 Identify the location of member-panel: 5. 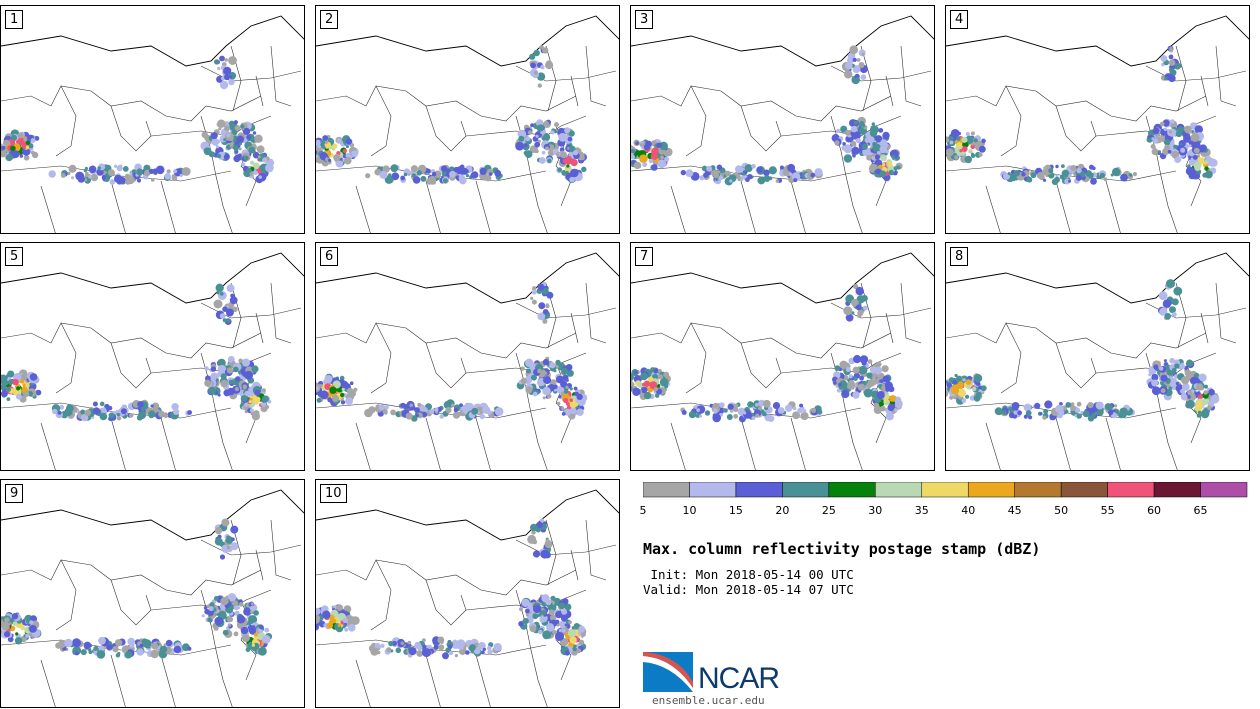
(152, 356).